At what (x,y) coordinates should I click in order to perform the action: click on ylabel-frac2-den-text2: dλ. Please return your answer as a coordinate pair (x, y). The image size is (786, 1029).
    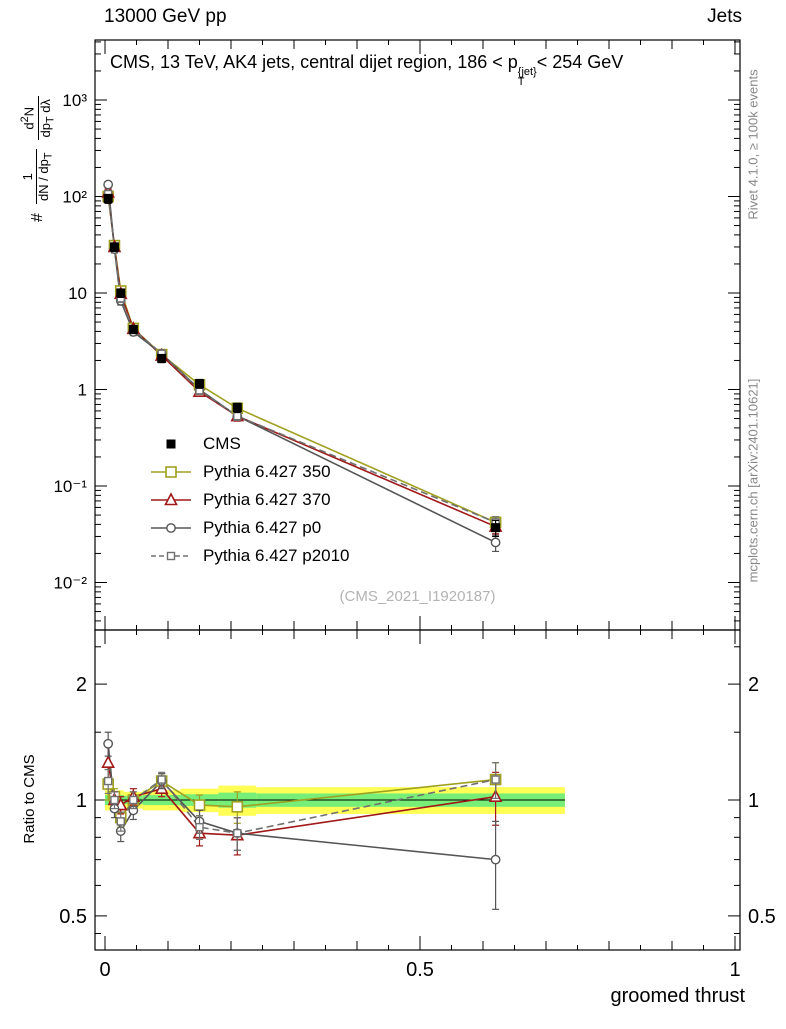
    Looking at the image, I should click on (45, 108).